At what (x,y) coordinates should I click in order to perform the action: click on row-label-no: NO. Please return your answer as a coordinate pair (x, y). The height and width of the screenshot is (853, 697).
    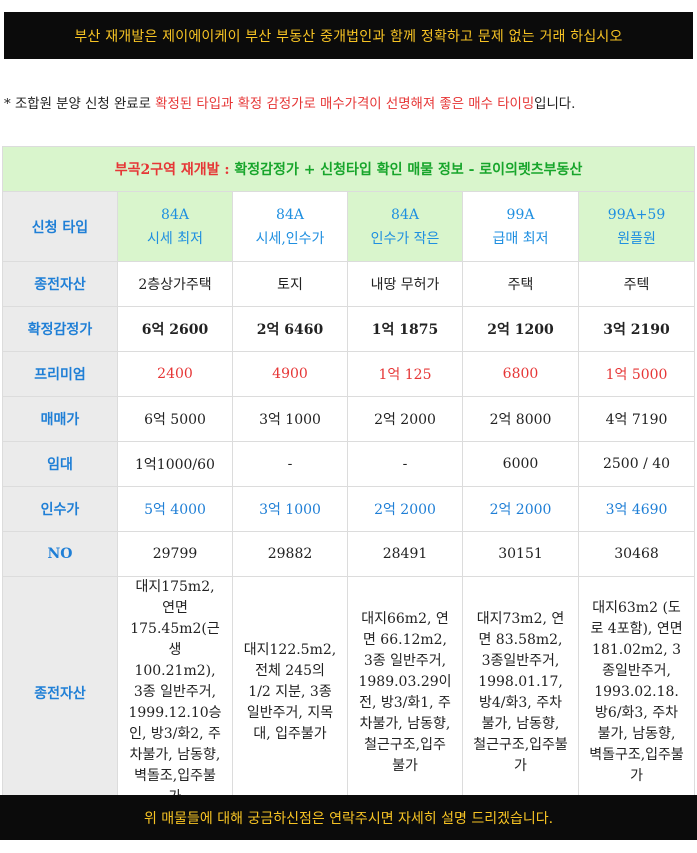
    Looking at the image, I should click on (60, 554).